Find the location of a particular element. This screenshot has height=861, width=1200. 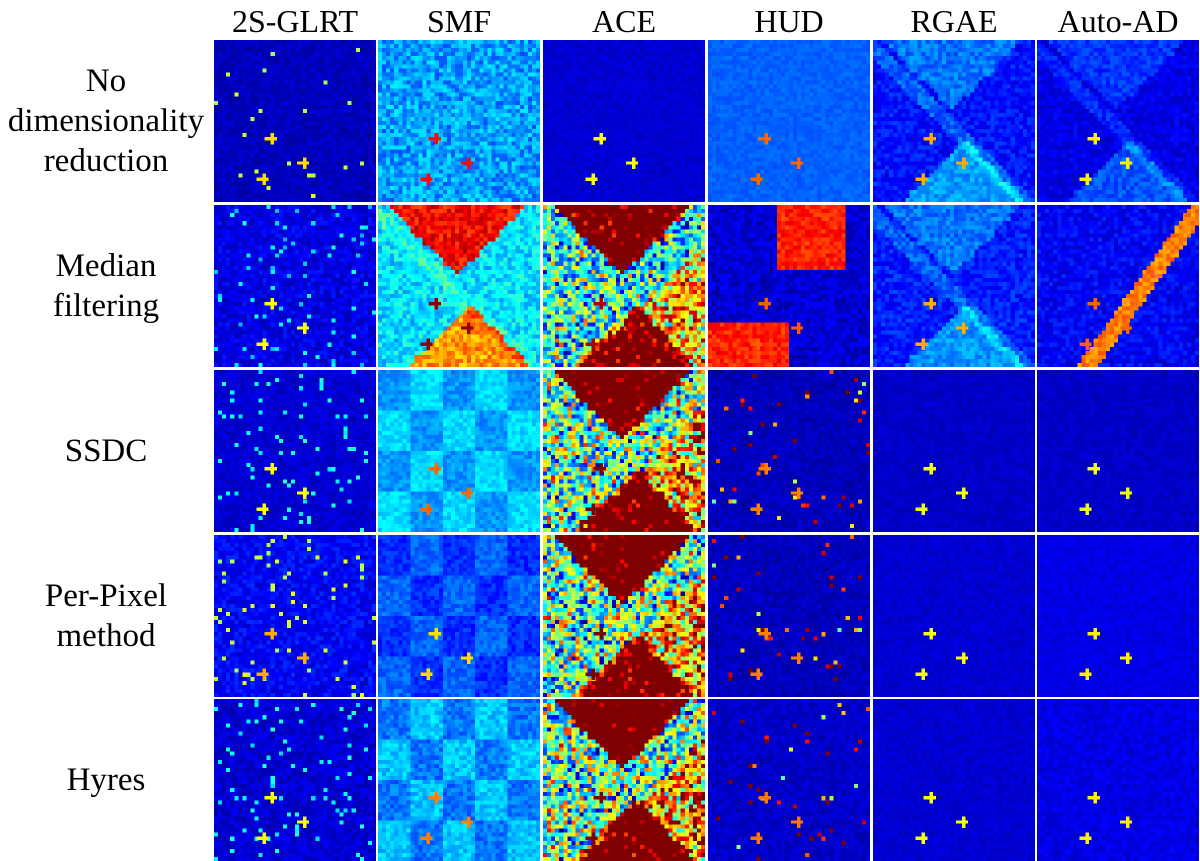

row-label-line: reduction is located at coordinates (106, 161).